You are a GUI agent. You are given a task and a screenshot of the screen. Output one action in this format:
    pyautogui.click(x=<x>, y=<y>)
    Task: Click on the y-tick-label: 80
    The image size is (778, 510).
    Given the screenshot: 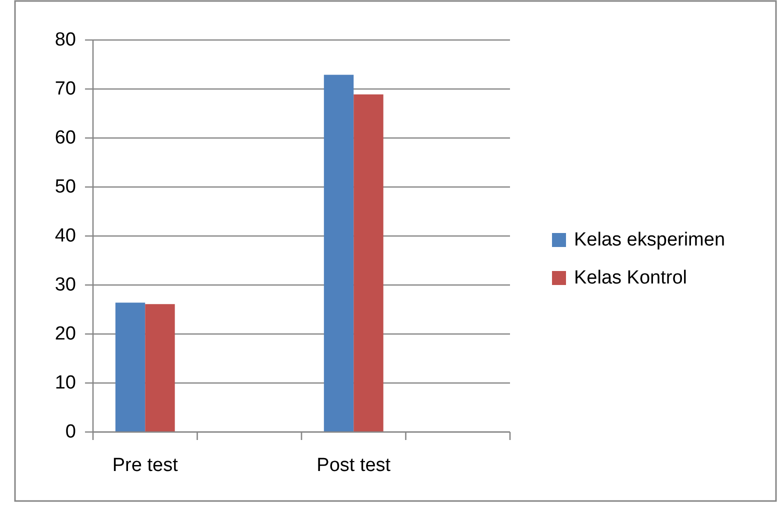 What is the action you would take?
    pyautogui.click(x=65, y=40)
    